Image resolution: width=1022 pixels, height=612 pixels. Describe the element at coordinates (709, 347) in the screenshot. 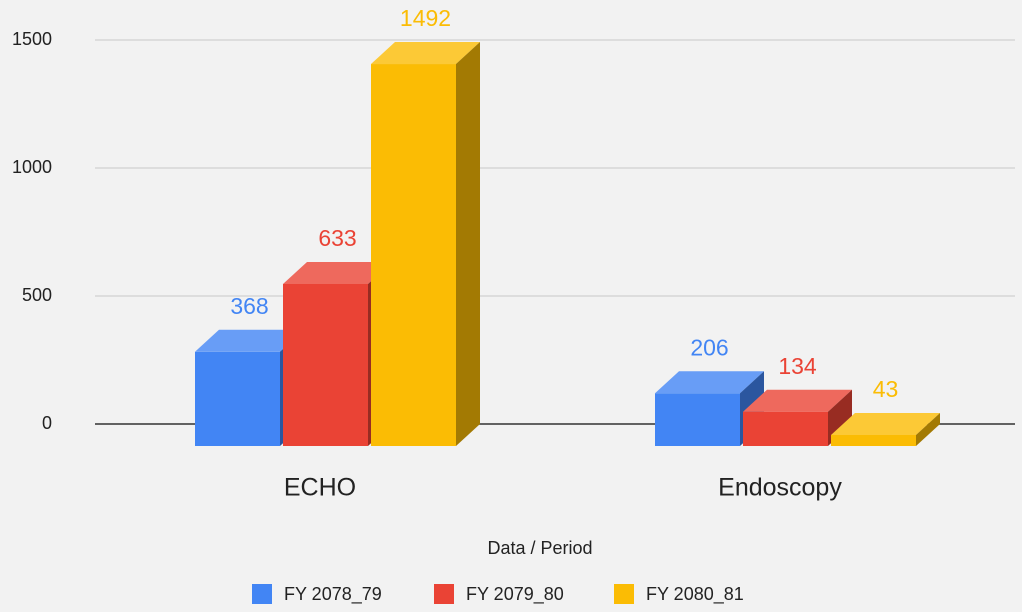

I see `data-label: 206` at that location.